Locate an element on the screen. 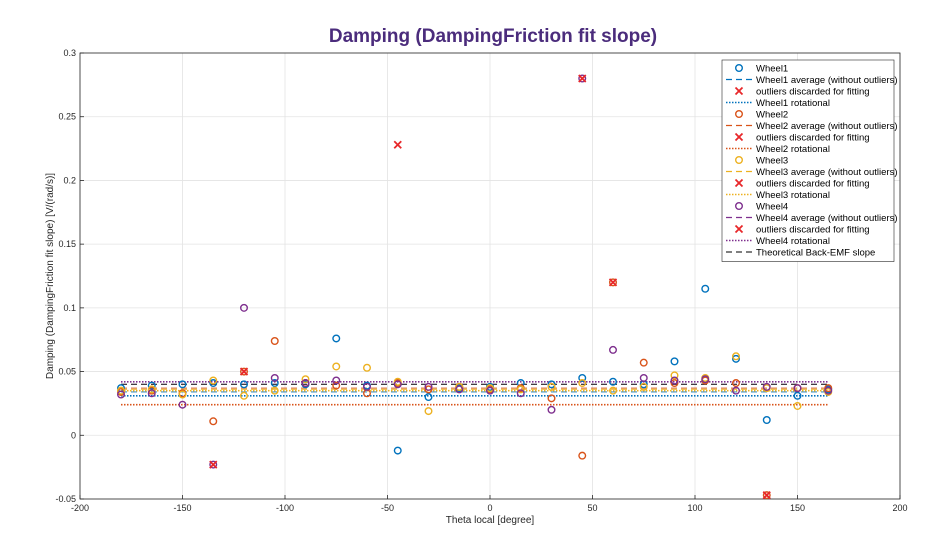 This screenshot has height=542, width=947. x-tick-label: -50 is located at coordinates (387, 508).